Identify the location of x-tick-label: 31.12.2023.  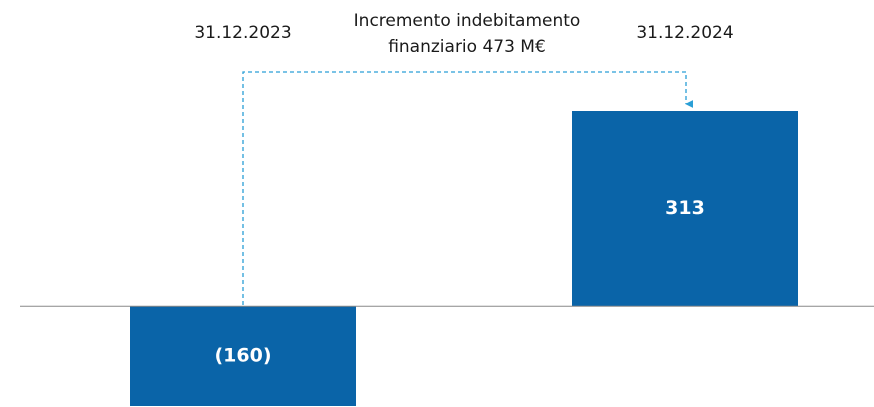
(242, 33).